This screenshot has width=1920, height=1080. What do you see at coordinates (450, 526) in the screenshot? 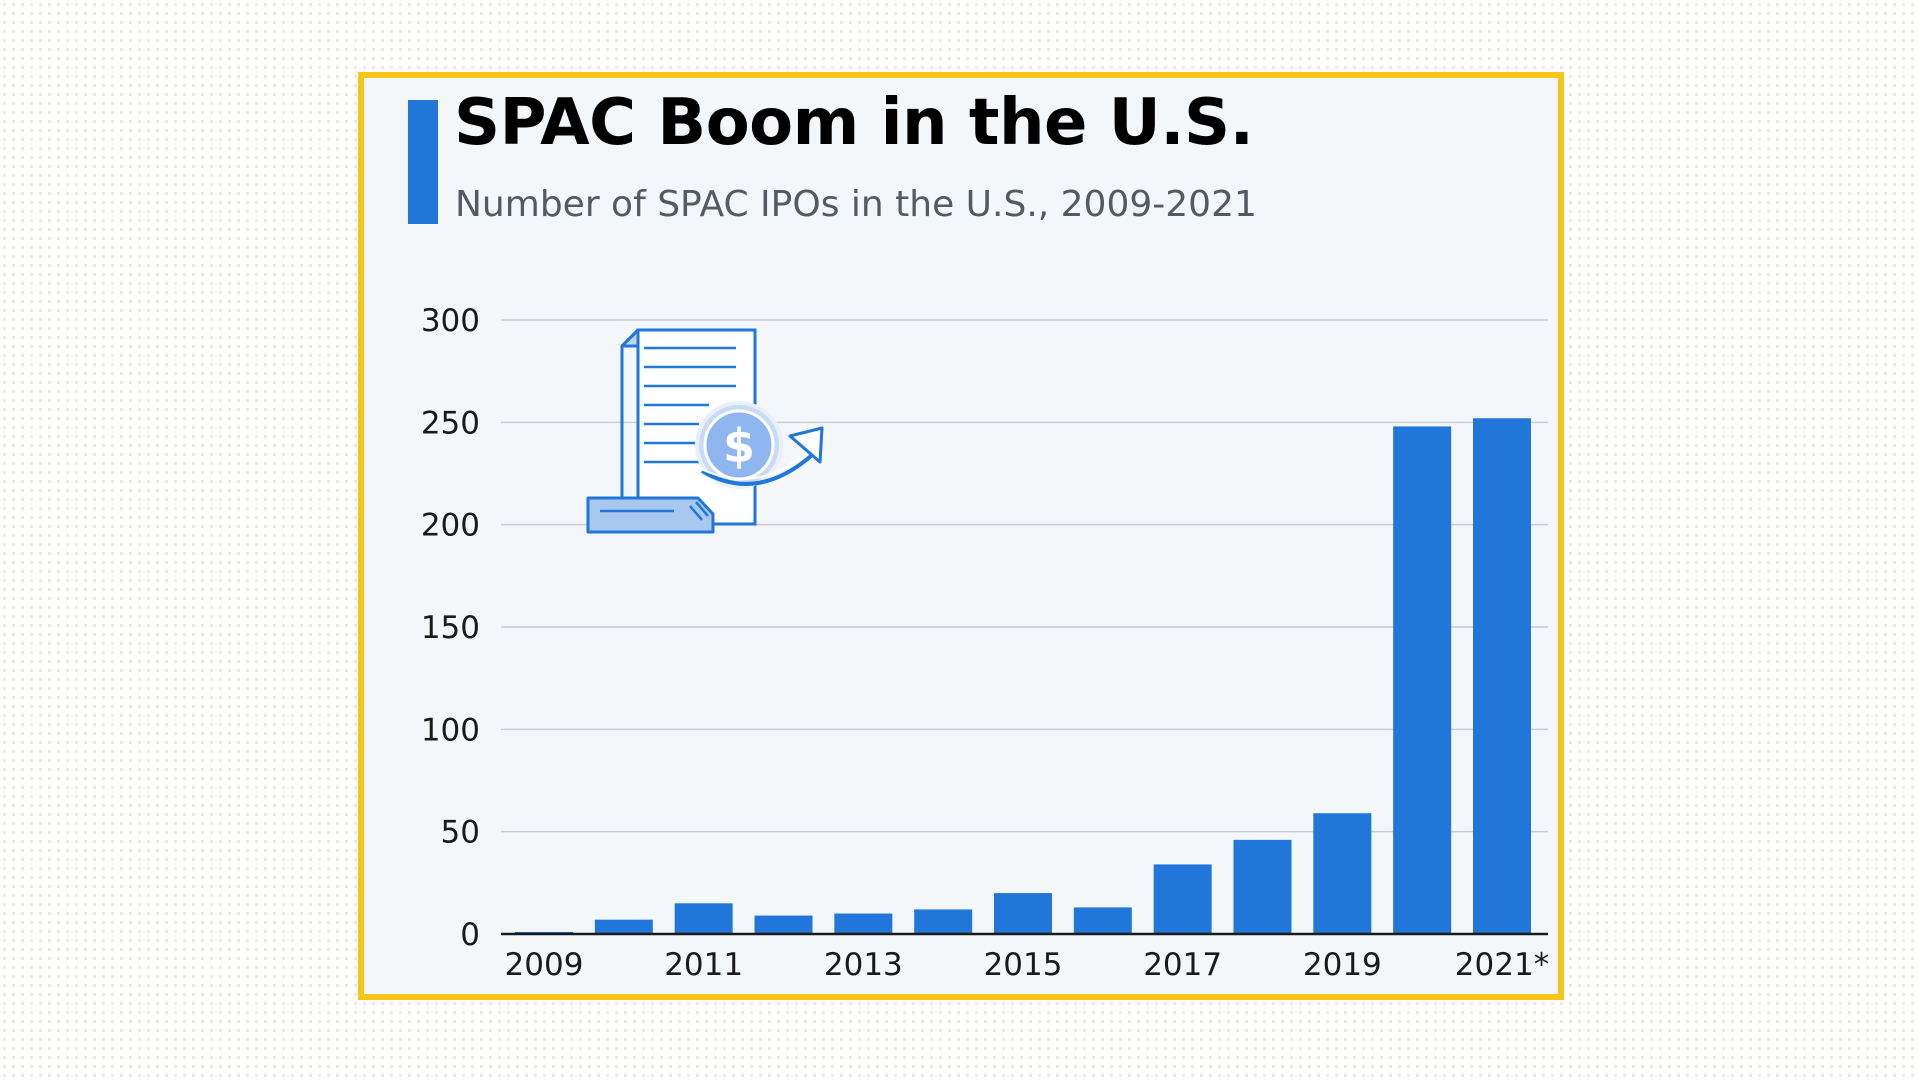
I see `y-tick-label: 200` at bounding box center [450, 526].